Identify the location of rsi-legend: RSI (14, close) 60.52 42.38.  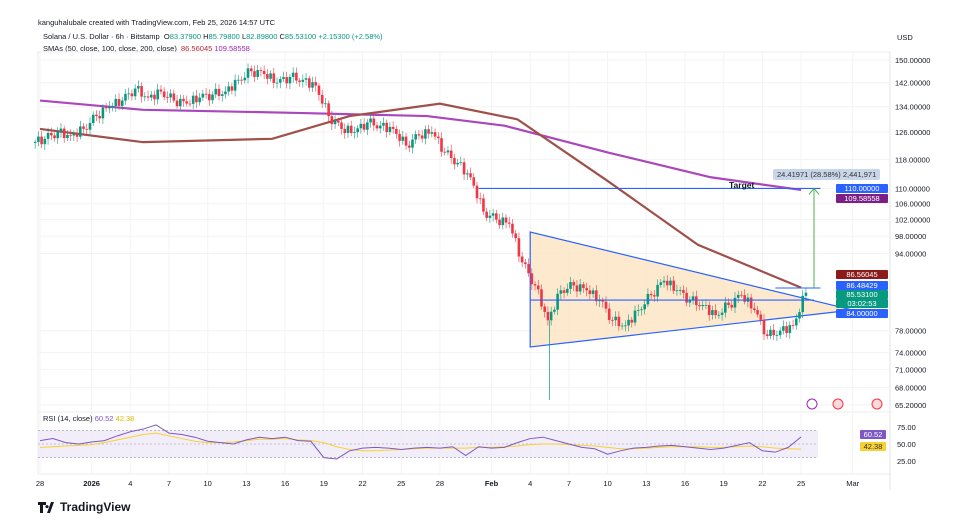
(88, 418).